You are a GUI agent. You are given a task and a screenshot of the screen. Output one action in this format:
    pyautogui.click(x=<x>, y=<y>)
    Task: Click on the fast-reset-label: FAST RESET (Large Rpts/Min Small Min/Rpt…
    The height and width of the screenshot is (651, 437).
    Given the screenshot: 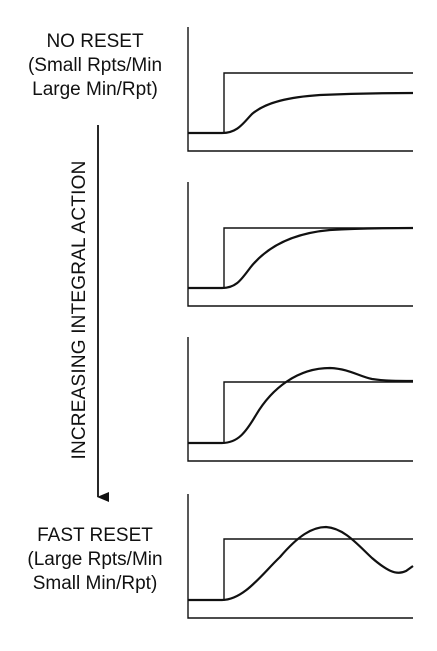 What is the action you would take?
    pyautogui.click(x=95, y=560)
    